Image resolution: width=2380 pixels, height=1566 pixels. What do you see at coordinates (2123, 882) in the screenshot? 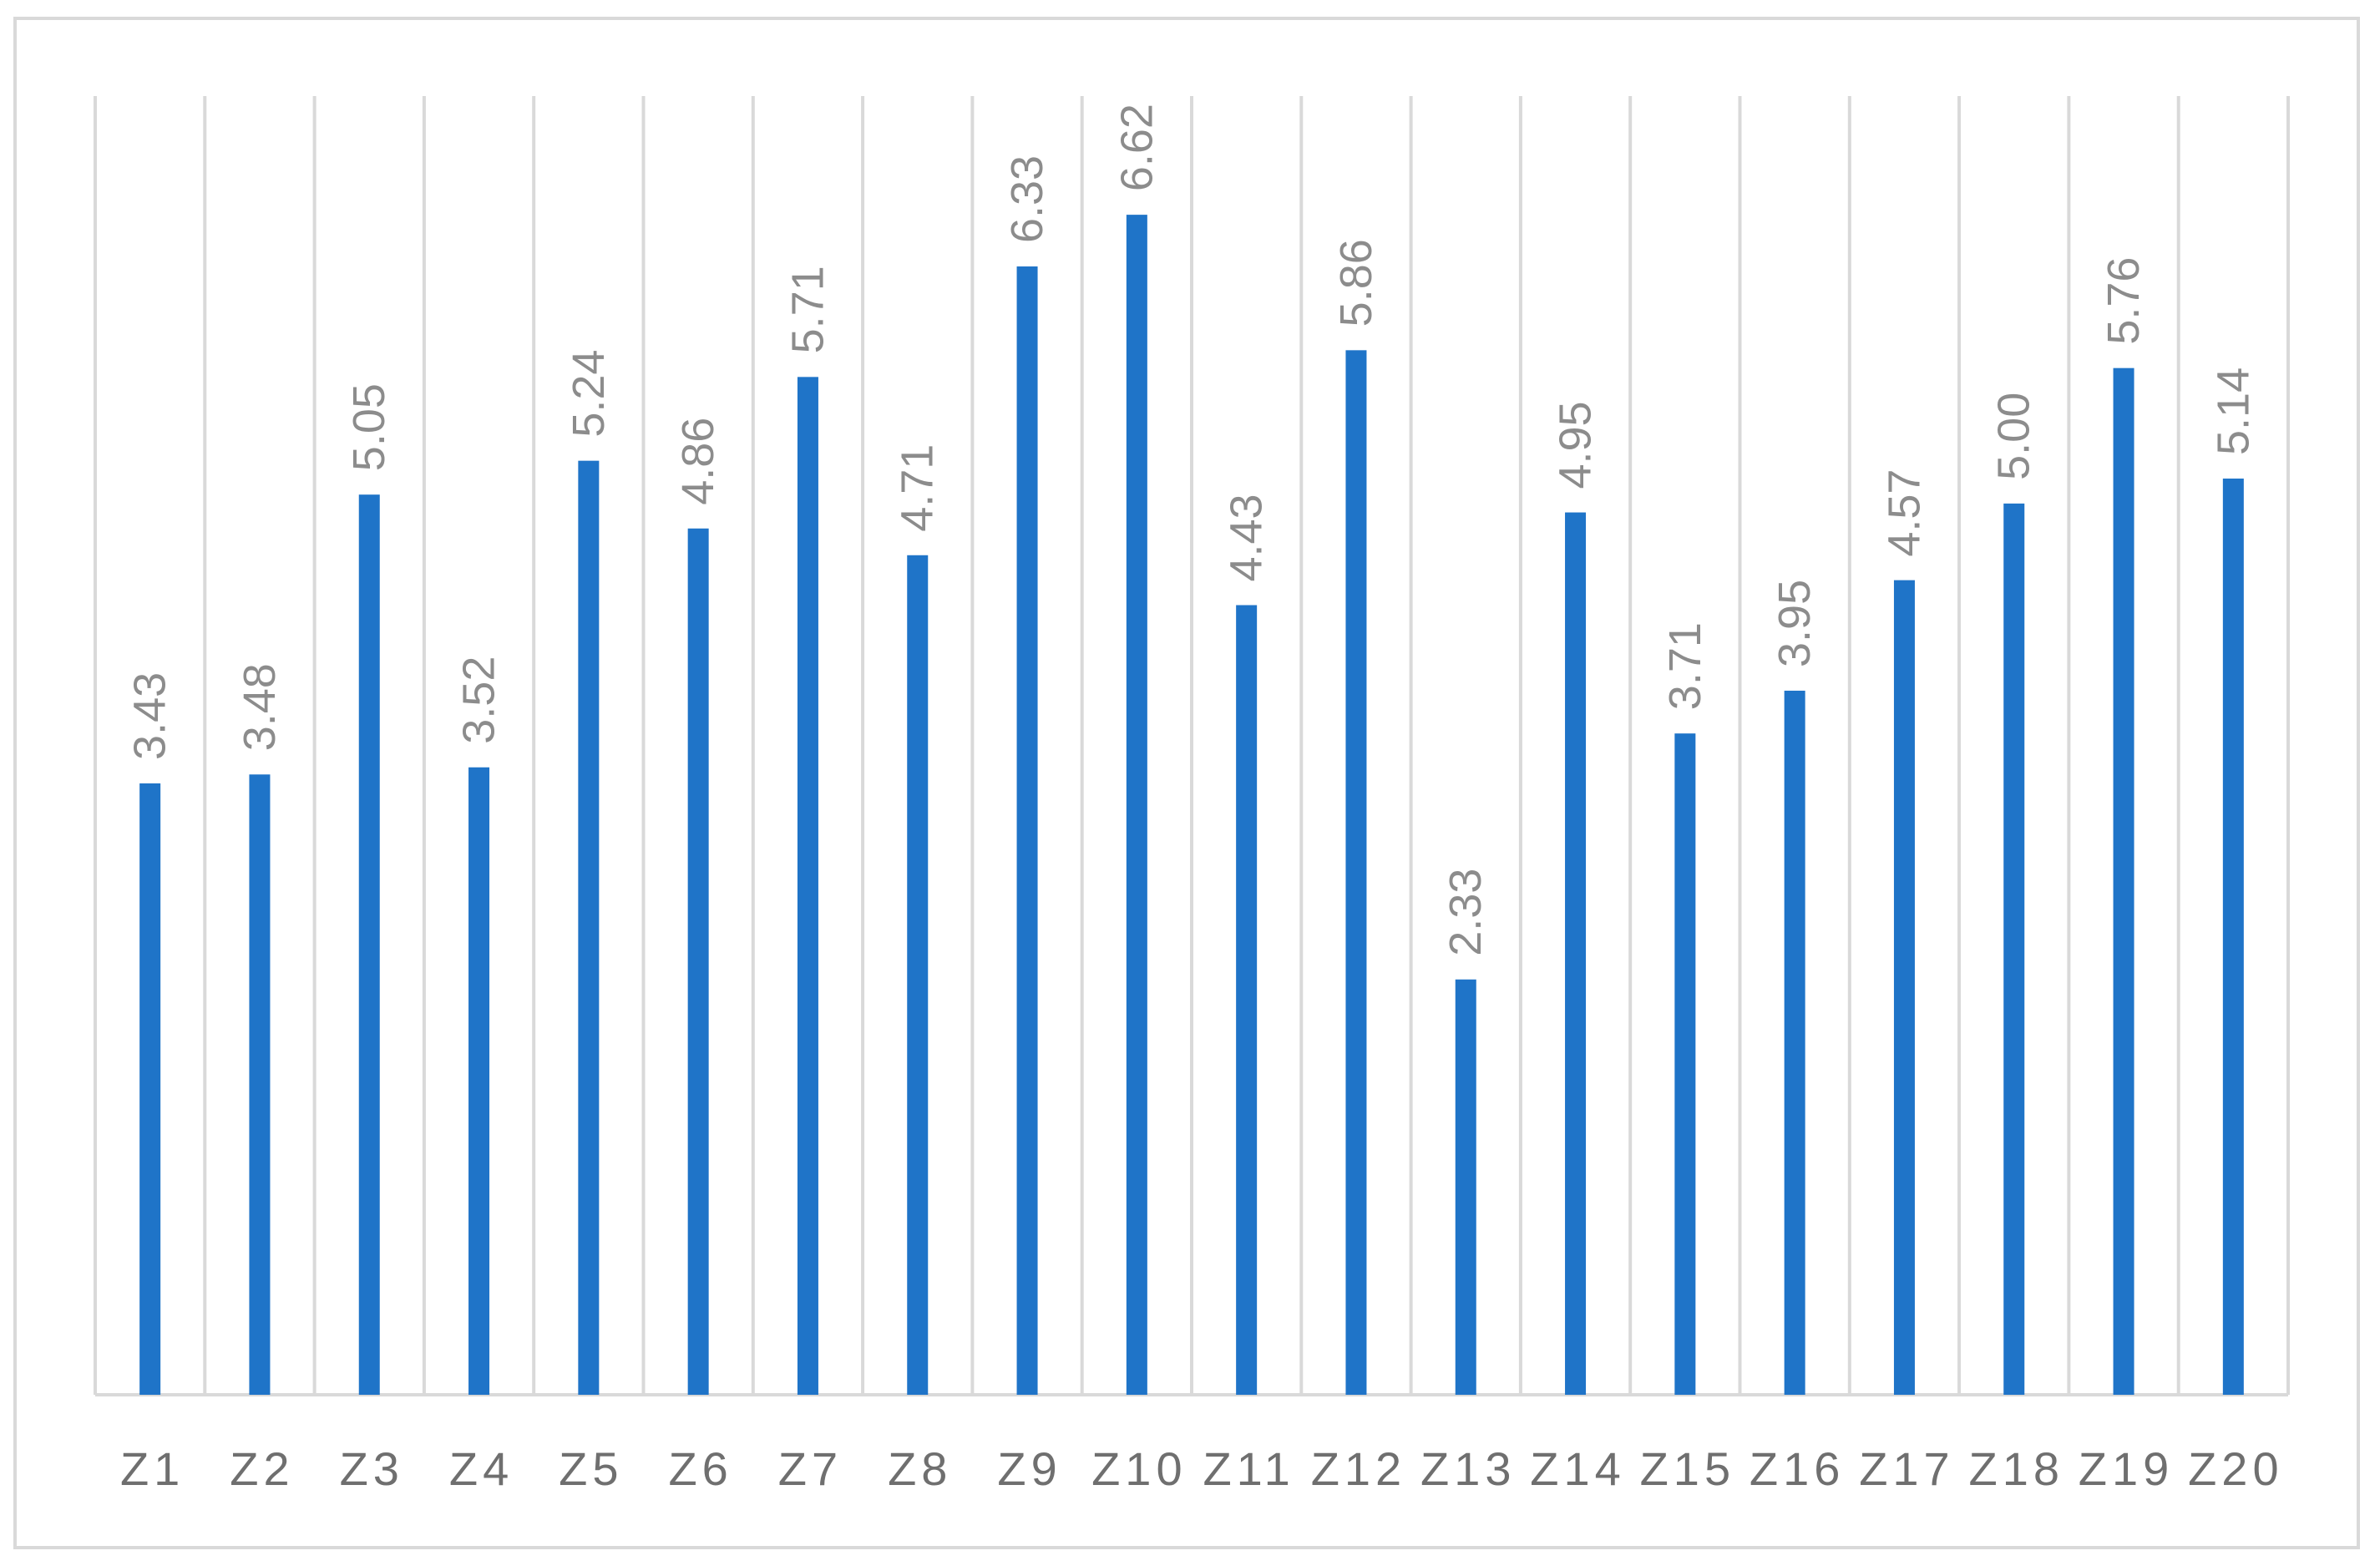
I see `bar-z19` at bounding box center [2123, 882].